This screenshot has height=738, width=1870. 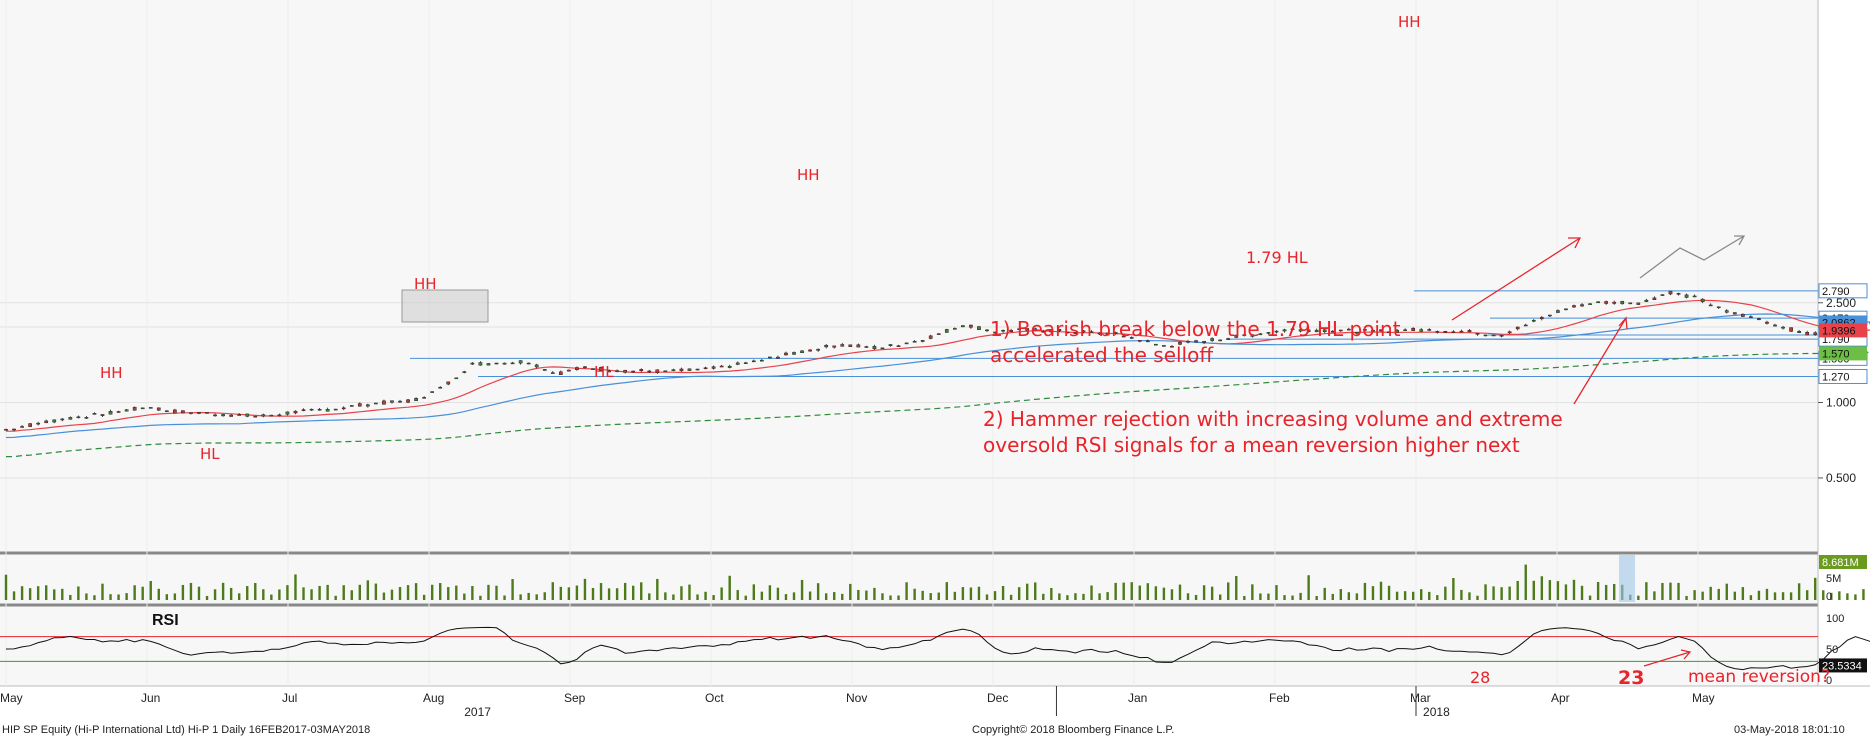 I want to click on month-label: Apr, so click(x=1560, y=698).